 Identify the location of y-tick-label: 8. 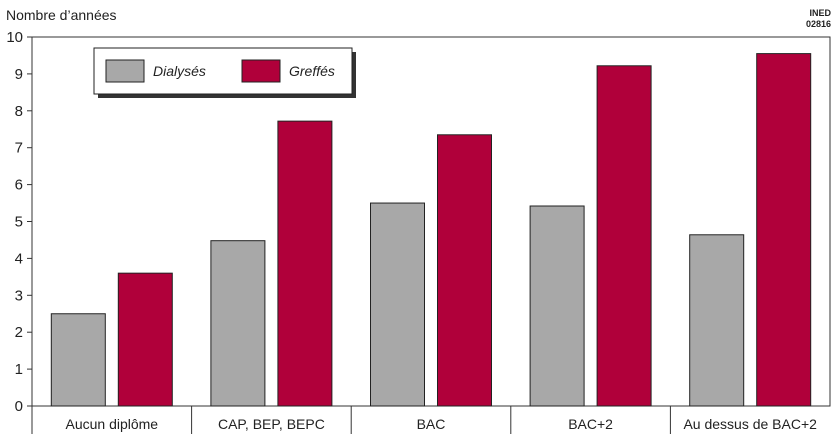
(19, 111).